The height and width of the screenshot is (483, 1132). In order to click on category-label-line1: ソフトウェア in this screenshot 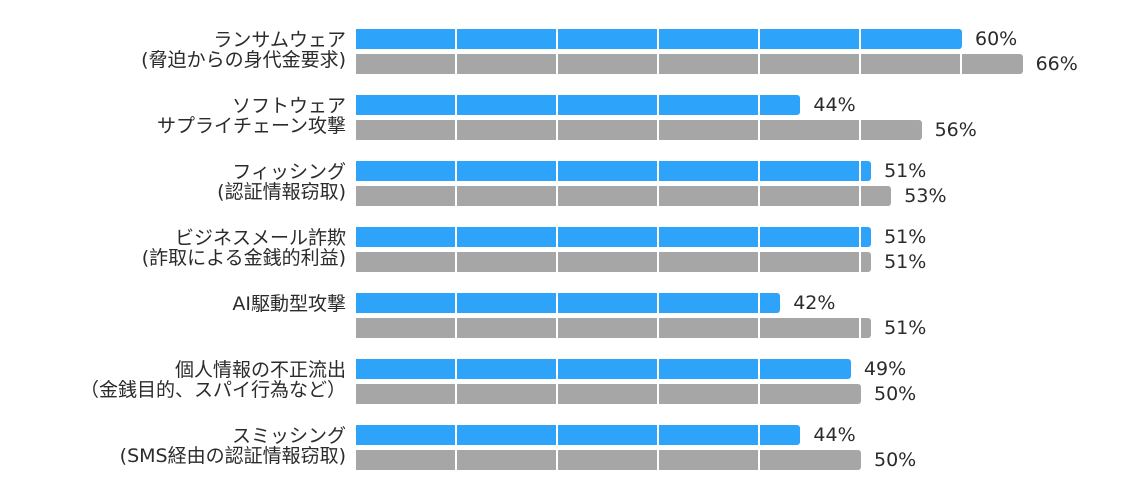, I will do `click(288, 106)`.